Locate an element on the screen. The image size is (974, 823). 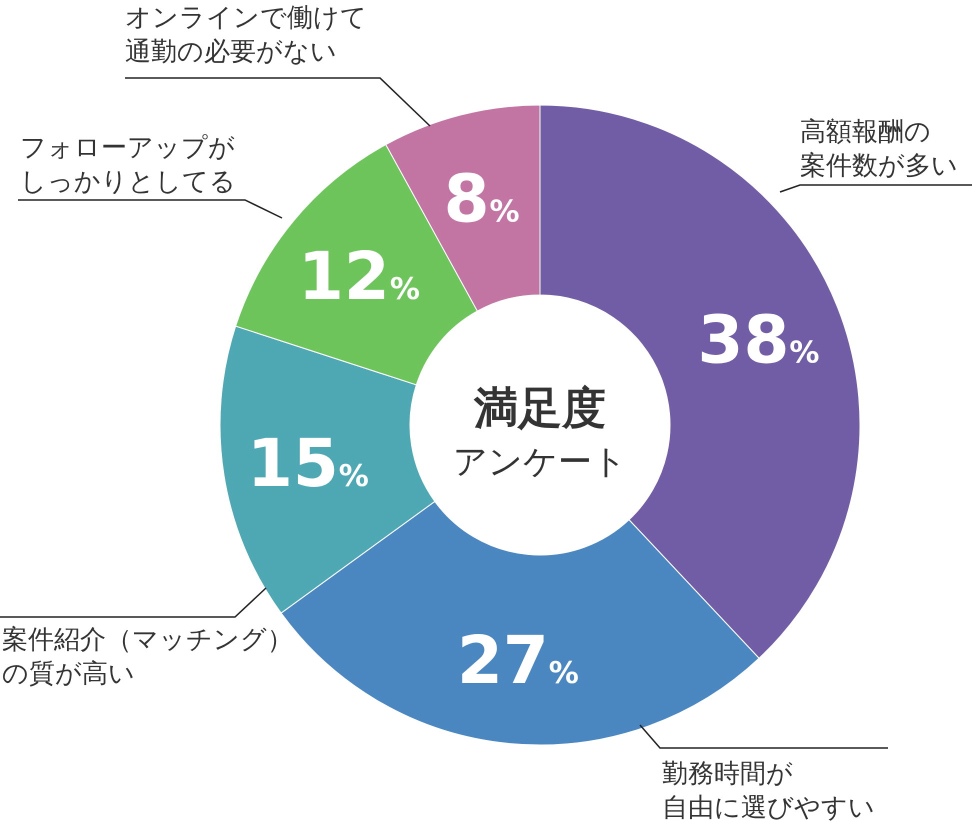
data-label: 12% is located at coordinates (359, 277).